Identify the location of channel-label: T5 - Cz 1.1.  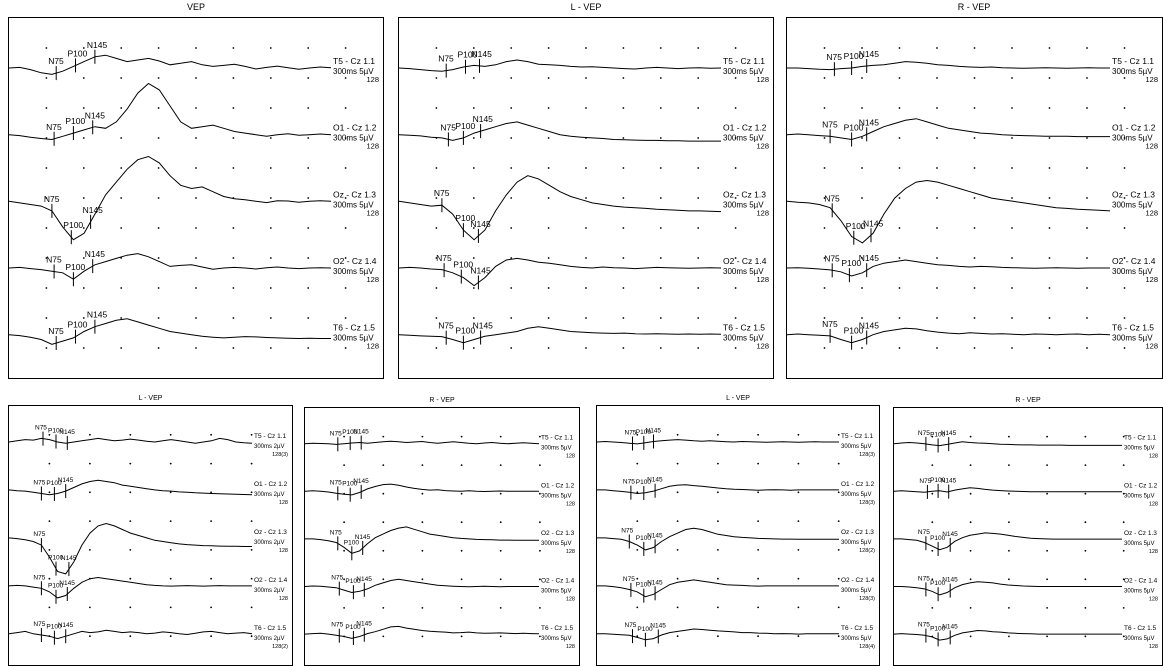
(270, 436).